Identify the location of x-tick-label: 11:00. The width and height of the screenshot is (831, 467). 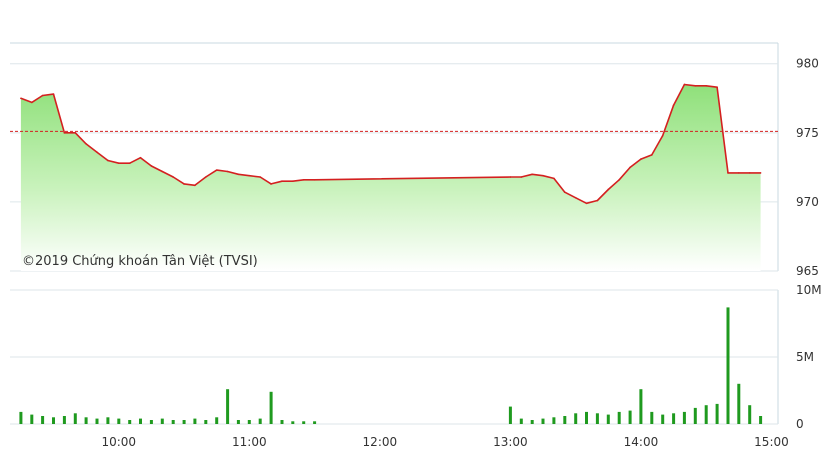
(249, 442).